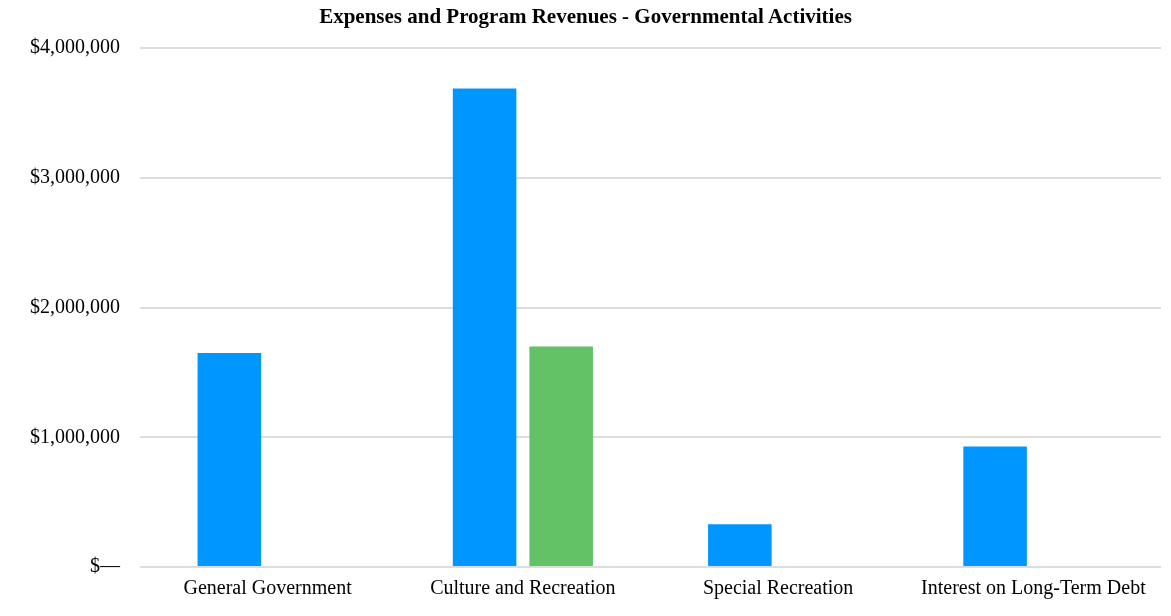 The width and height of the screenshot is (1171, 616). I want to click on chart-title: Expenses and Program Revenues - Governmental Activities, so click(585, 16).